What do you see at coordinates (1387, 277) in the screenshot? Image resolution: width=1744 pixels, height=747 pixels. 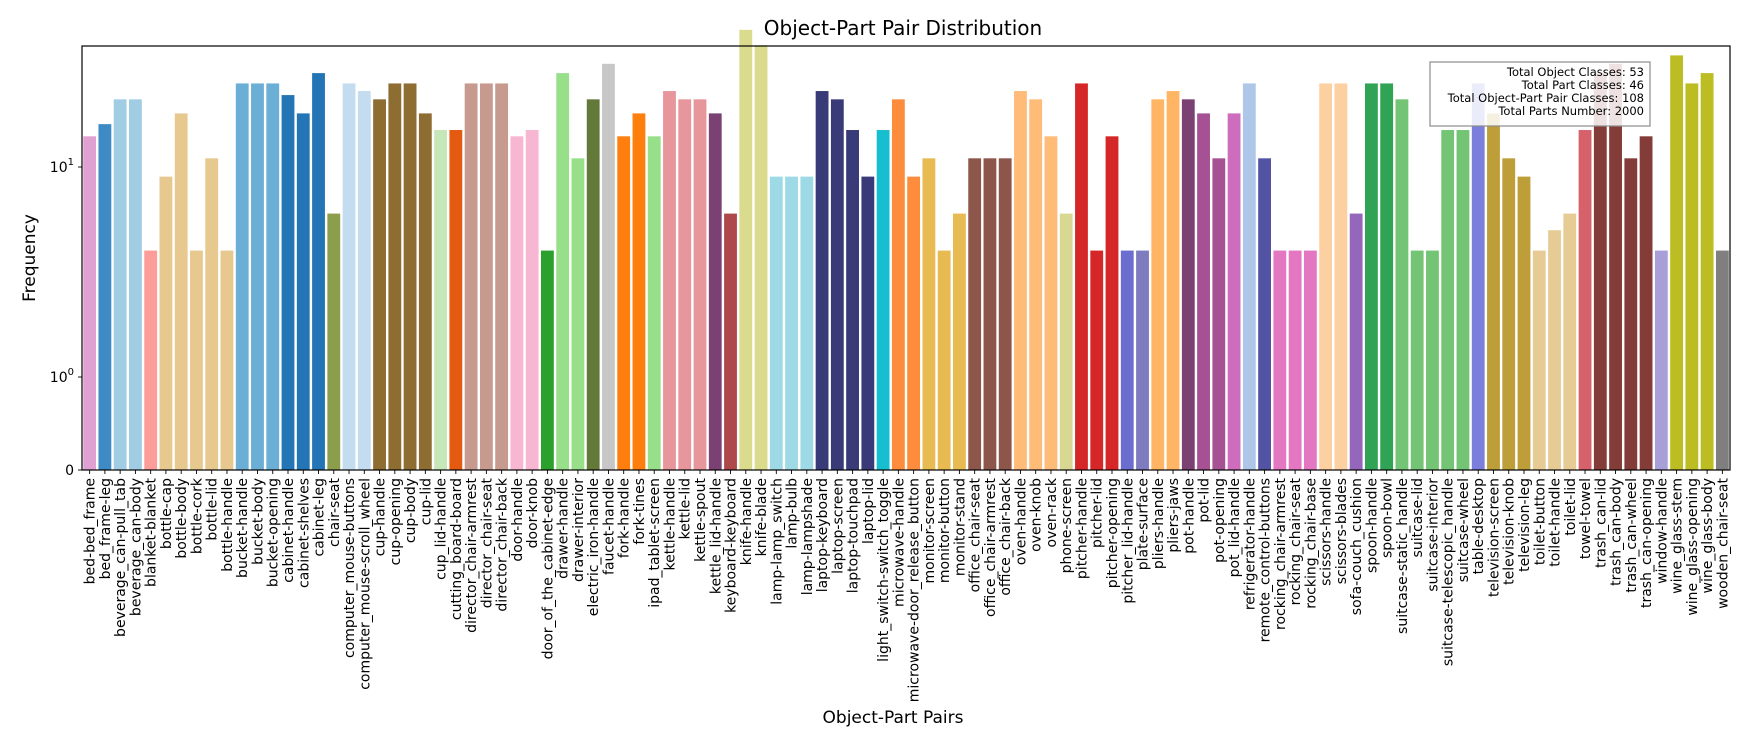 I see `bar-spoon-bowl` at bounding box center [1387, 277].